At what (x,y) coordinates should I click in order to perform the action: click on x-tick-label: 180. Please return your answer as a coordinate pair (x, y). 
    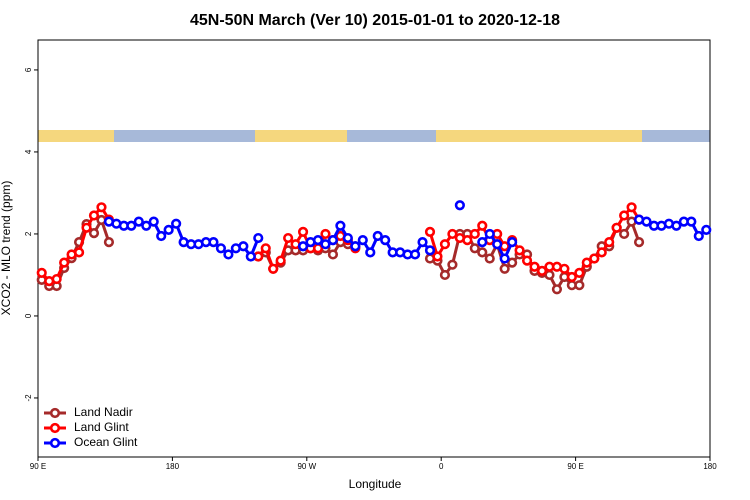
    Looking at the image, I should click on (173, 466).